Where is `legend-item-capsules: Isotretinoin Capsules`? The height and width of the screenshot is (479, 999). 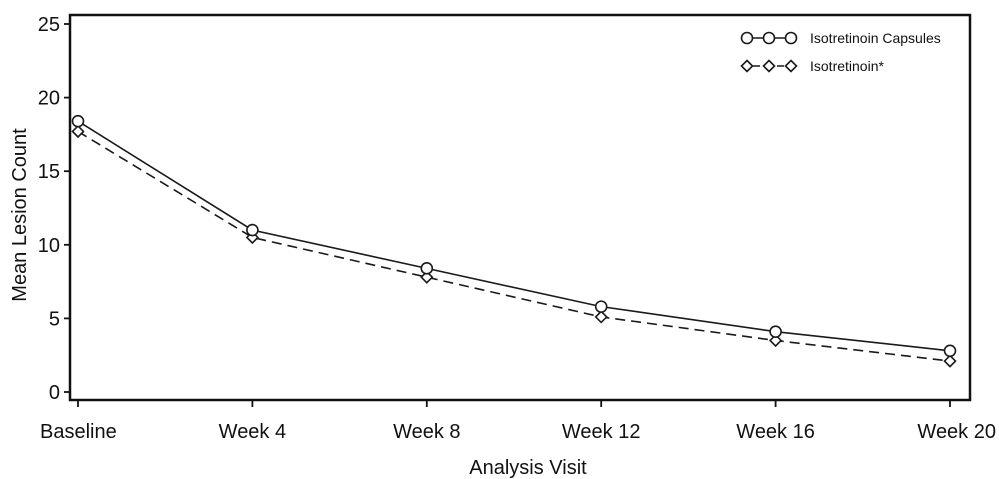
legend-item-capsules: Isotretinoin Capsules is located at coordinates (840, 38).